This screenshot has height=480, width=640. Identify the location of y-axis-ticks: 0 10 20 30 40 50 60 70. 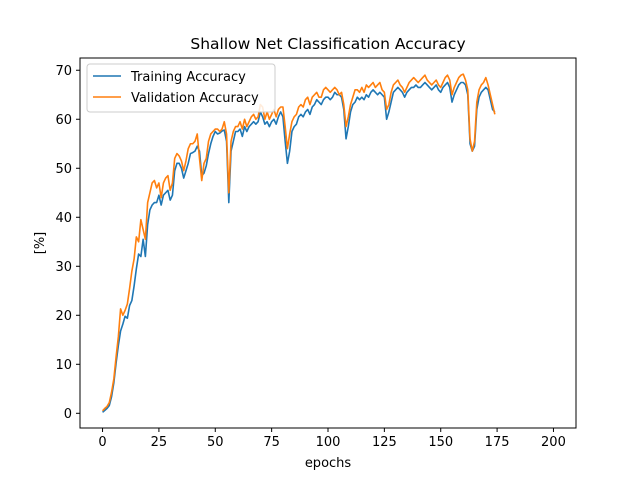
(67, 243).